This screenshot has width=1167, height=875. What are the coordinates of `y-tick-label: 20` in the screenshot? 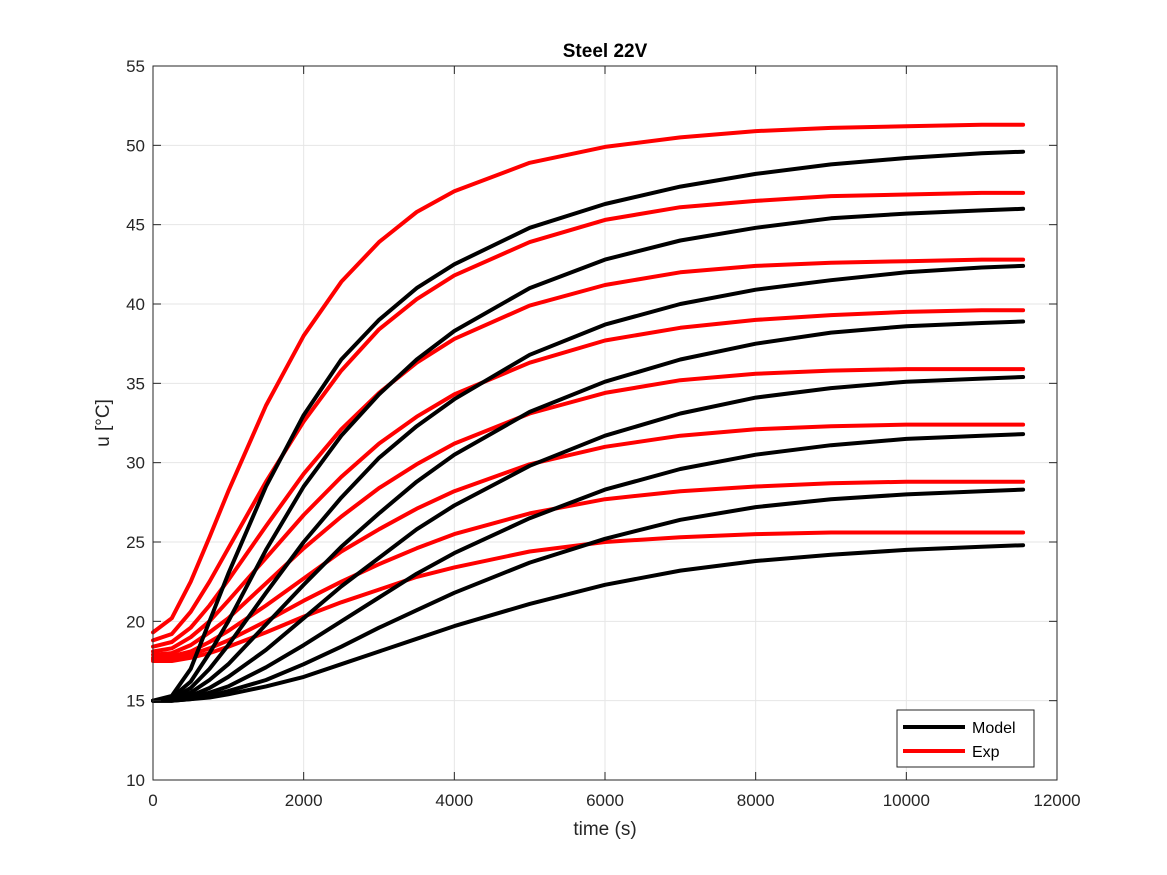 It's located at (135, 621).